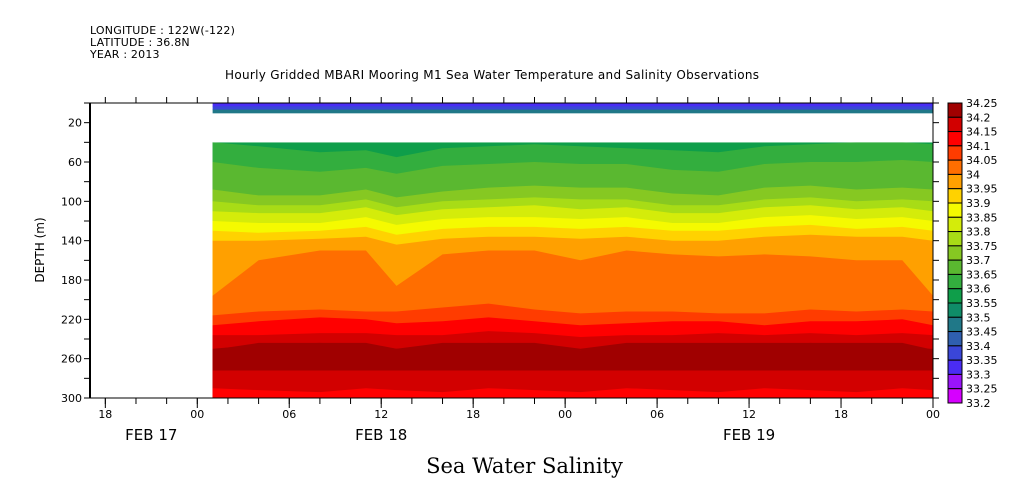  Describe the element at coordinates (75, 162) in the screenshot. I see `y-tick-label: 60` at that location.